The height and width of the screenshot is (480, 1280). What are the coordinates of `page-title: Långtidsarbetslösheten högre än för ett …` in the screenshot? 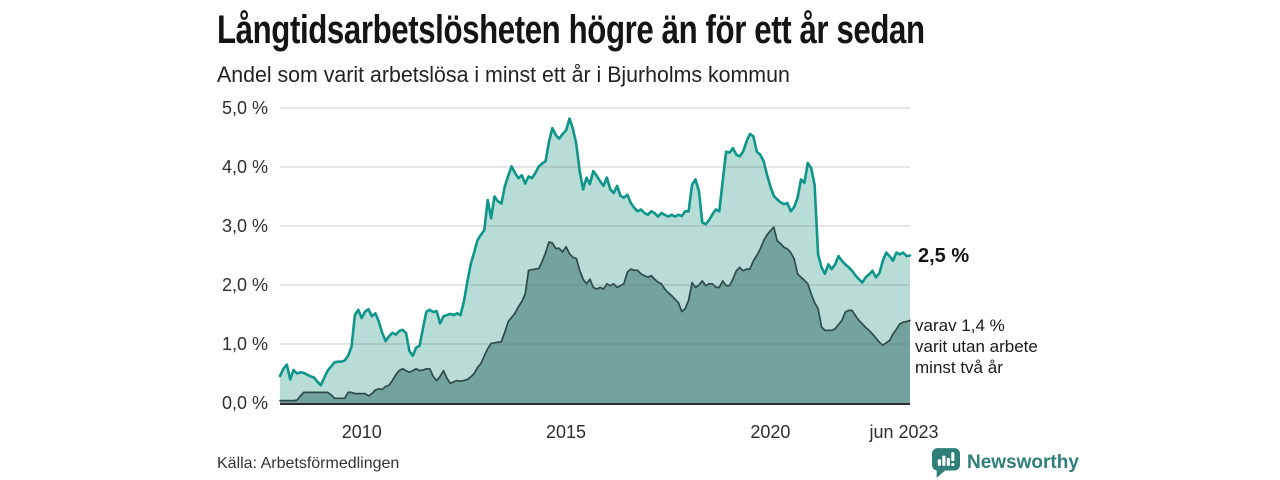 It's located at (571, 30).